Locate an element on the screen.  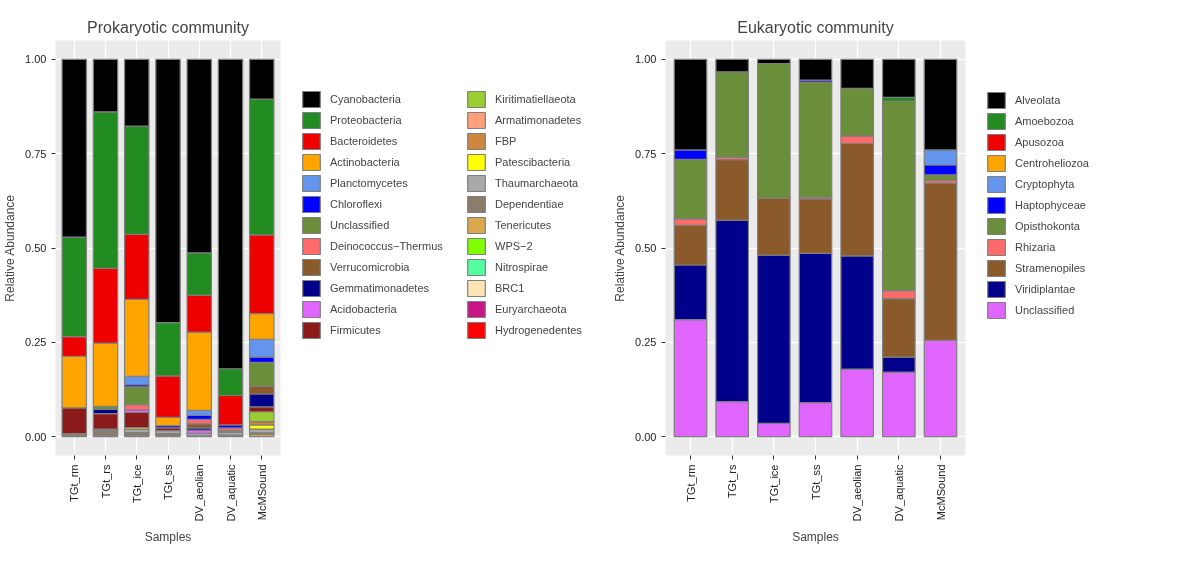
legend-label: Viridiplantae is located at coordinates (1045, 289).